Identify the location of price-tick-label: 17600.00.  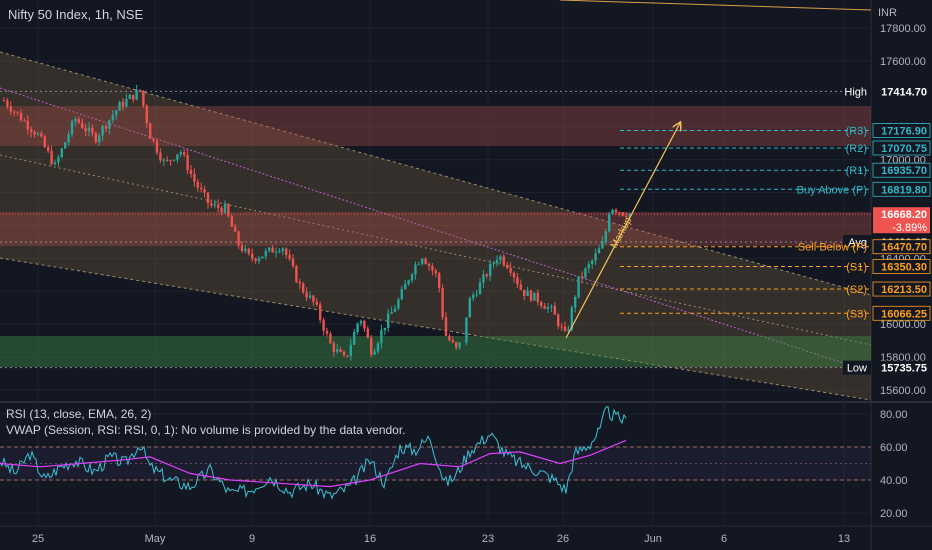
(903, 62).